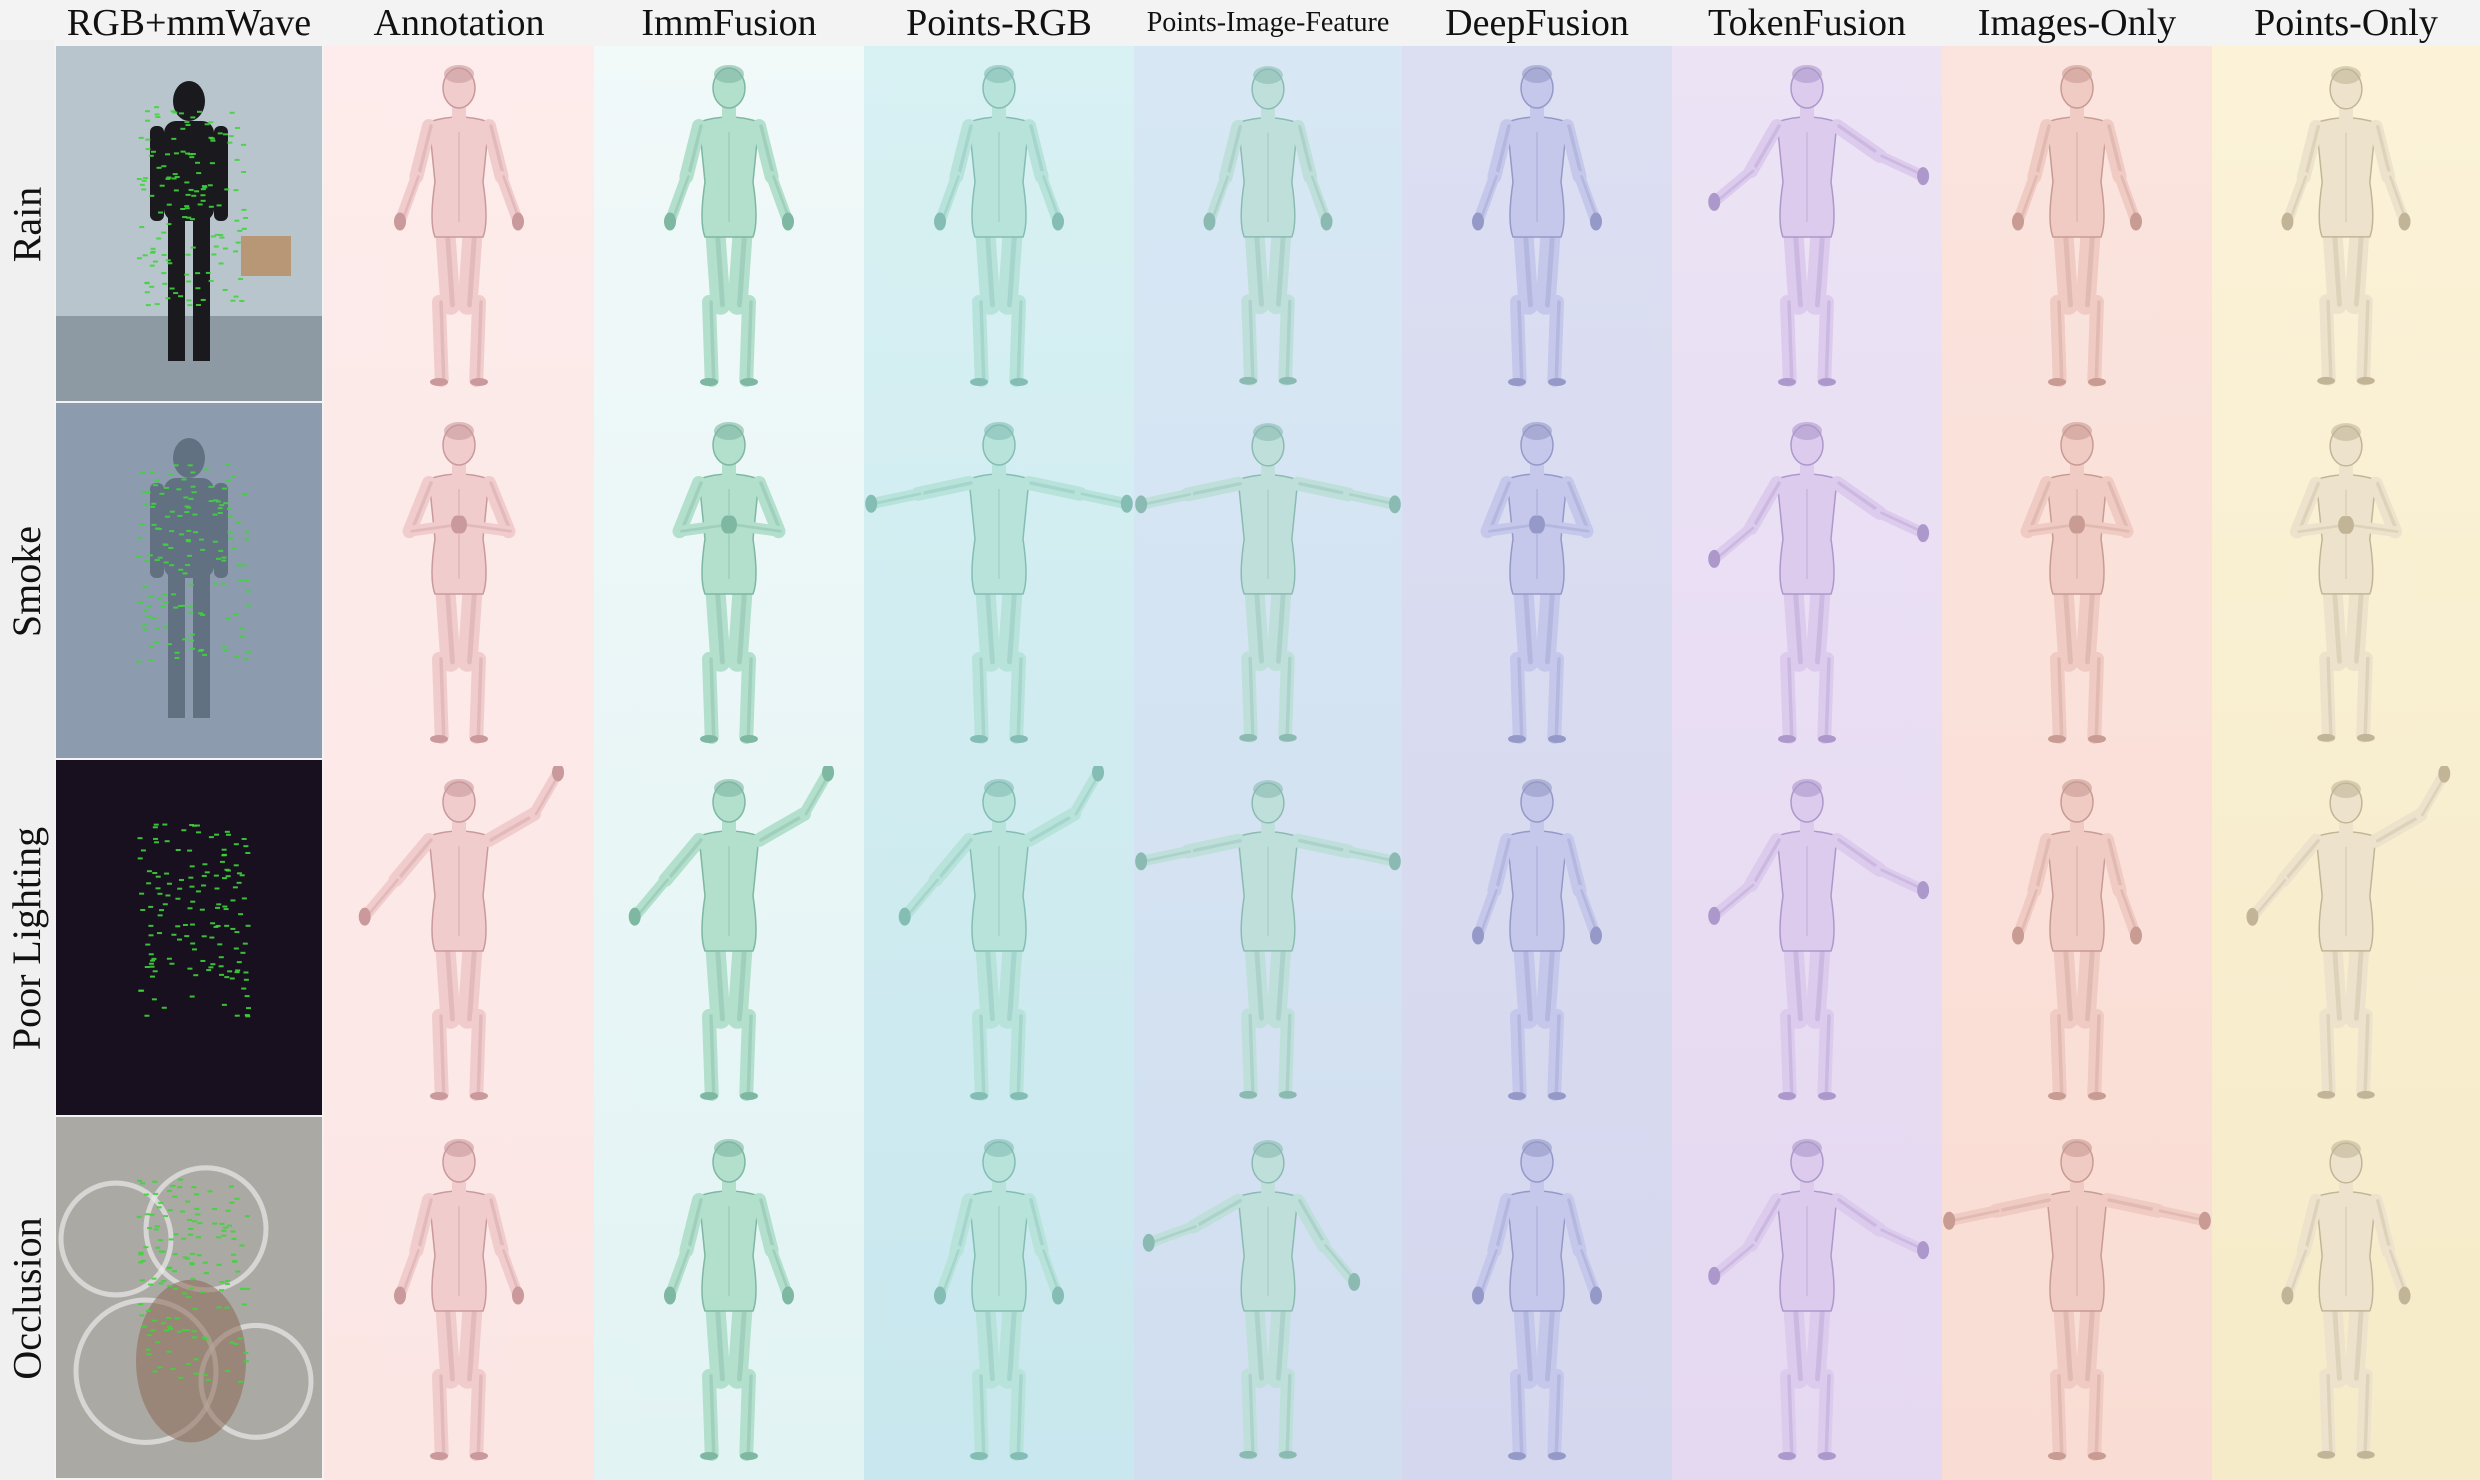 The height and width of the screenshot is (1480, 2480). Describe the element at coordinates (1268, 22) in the screenshot. I see `column-title: Points-Image-Feature` at that location.